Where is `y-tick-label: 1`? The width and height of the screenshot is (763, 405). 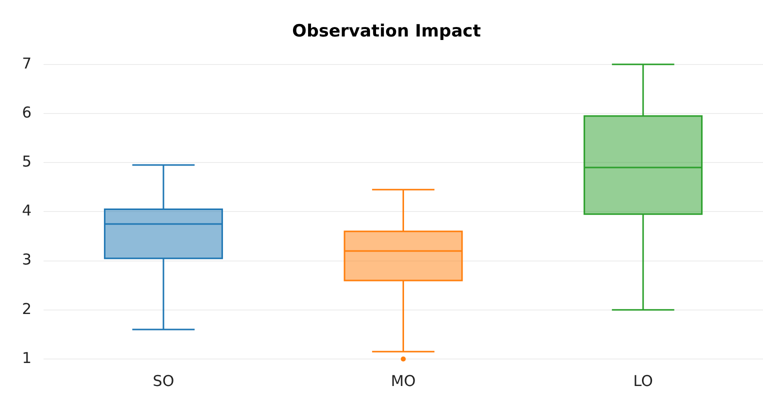 y-tick-label: 1 is located at coordinates (27, 357).